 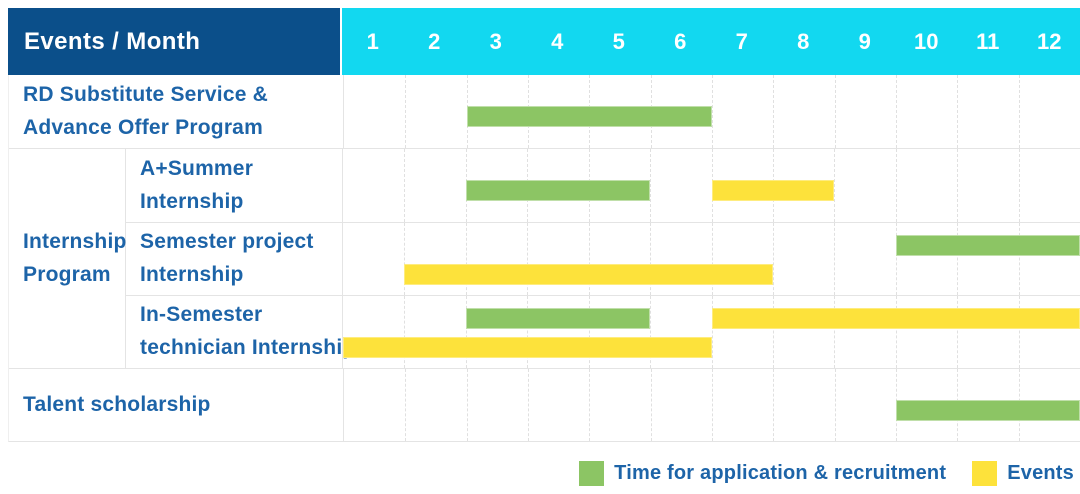 I want to click on group-label-internship-program: Internship Program, so click(x=67, y=258).